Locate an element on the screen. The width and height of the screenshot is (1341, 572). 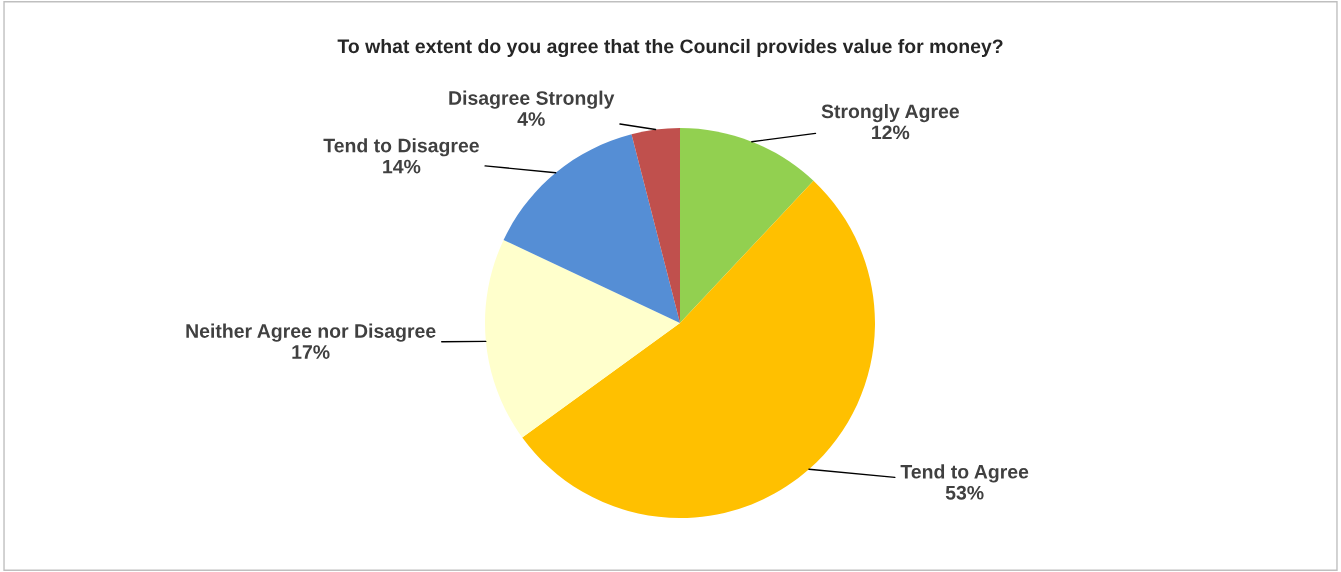
data-label: 14% is located at coordinates (402, 166).